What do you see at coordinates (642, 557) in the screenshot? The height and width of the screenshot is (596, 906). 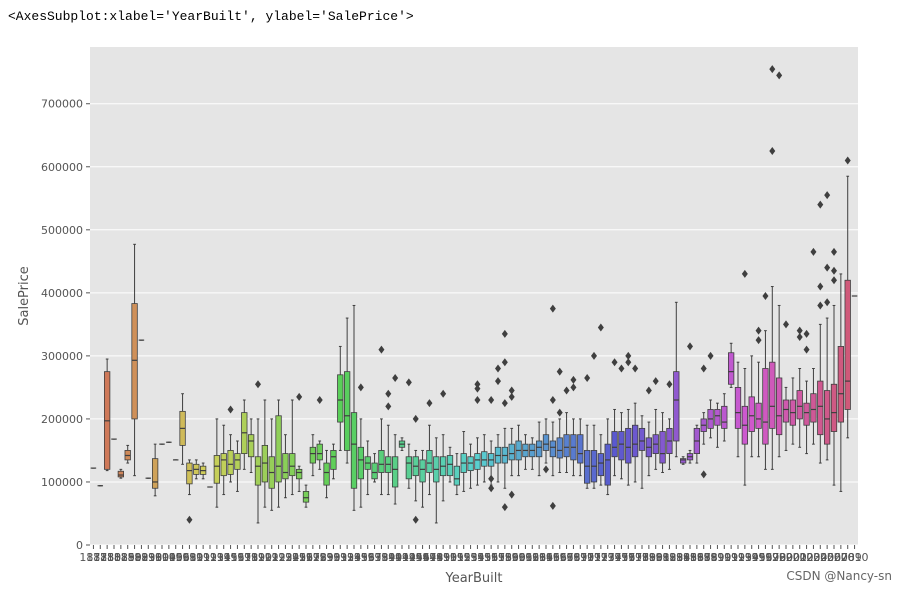 I see `x-tick-label: 1979` at bounding box center [642, 557].